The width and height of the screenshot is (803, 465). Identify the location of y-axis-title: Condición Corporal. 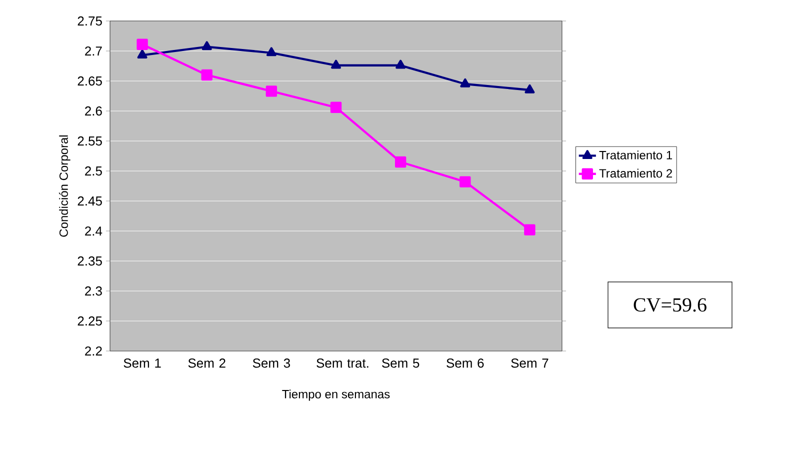
(64, 186).